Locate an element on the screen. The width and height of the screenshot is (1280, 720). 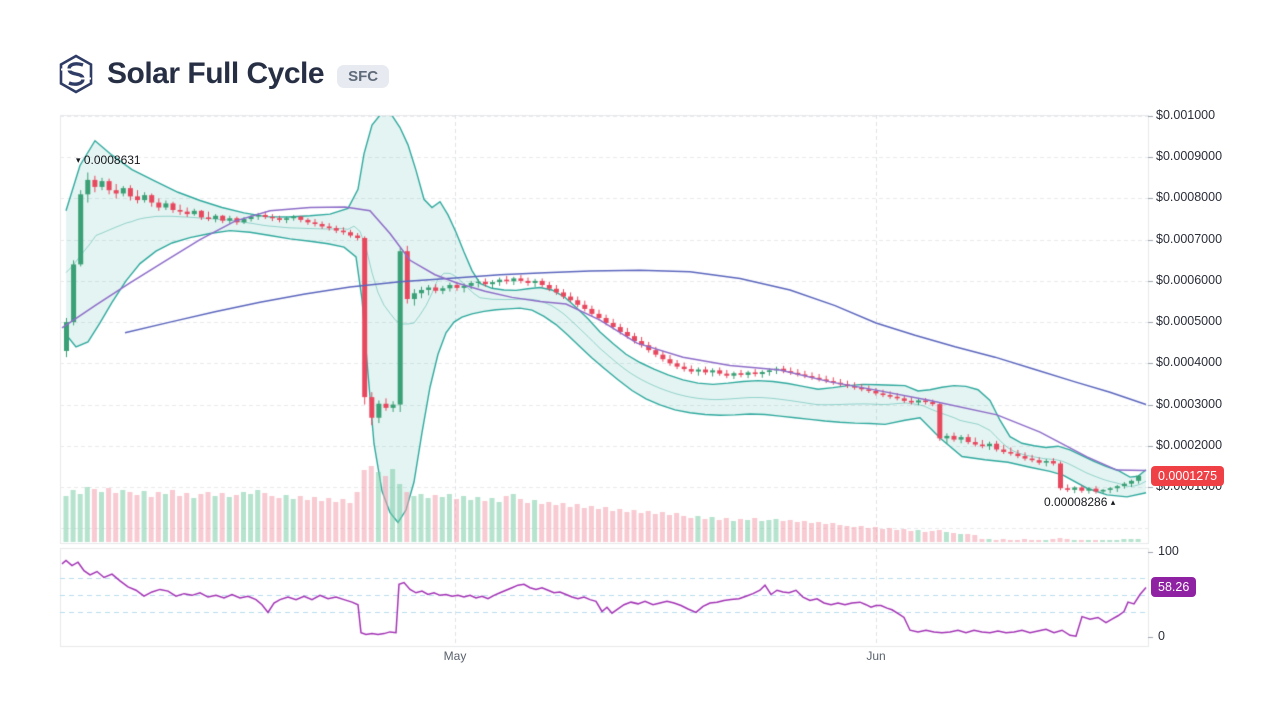
low-price-value: 0.00008286 is located at coordinates (1076, 502).